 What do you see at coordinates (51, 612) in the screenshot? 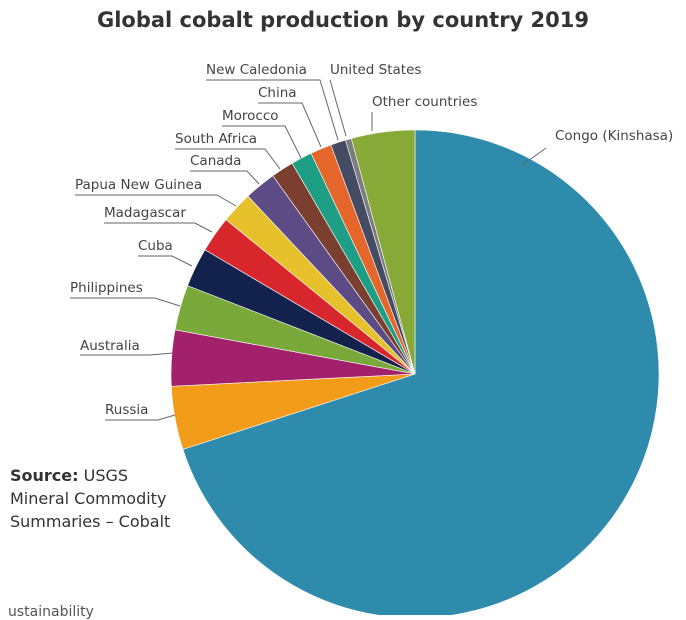
I see `footer-fragment: ustainability` at bounding box center [51, 612].